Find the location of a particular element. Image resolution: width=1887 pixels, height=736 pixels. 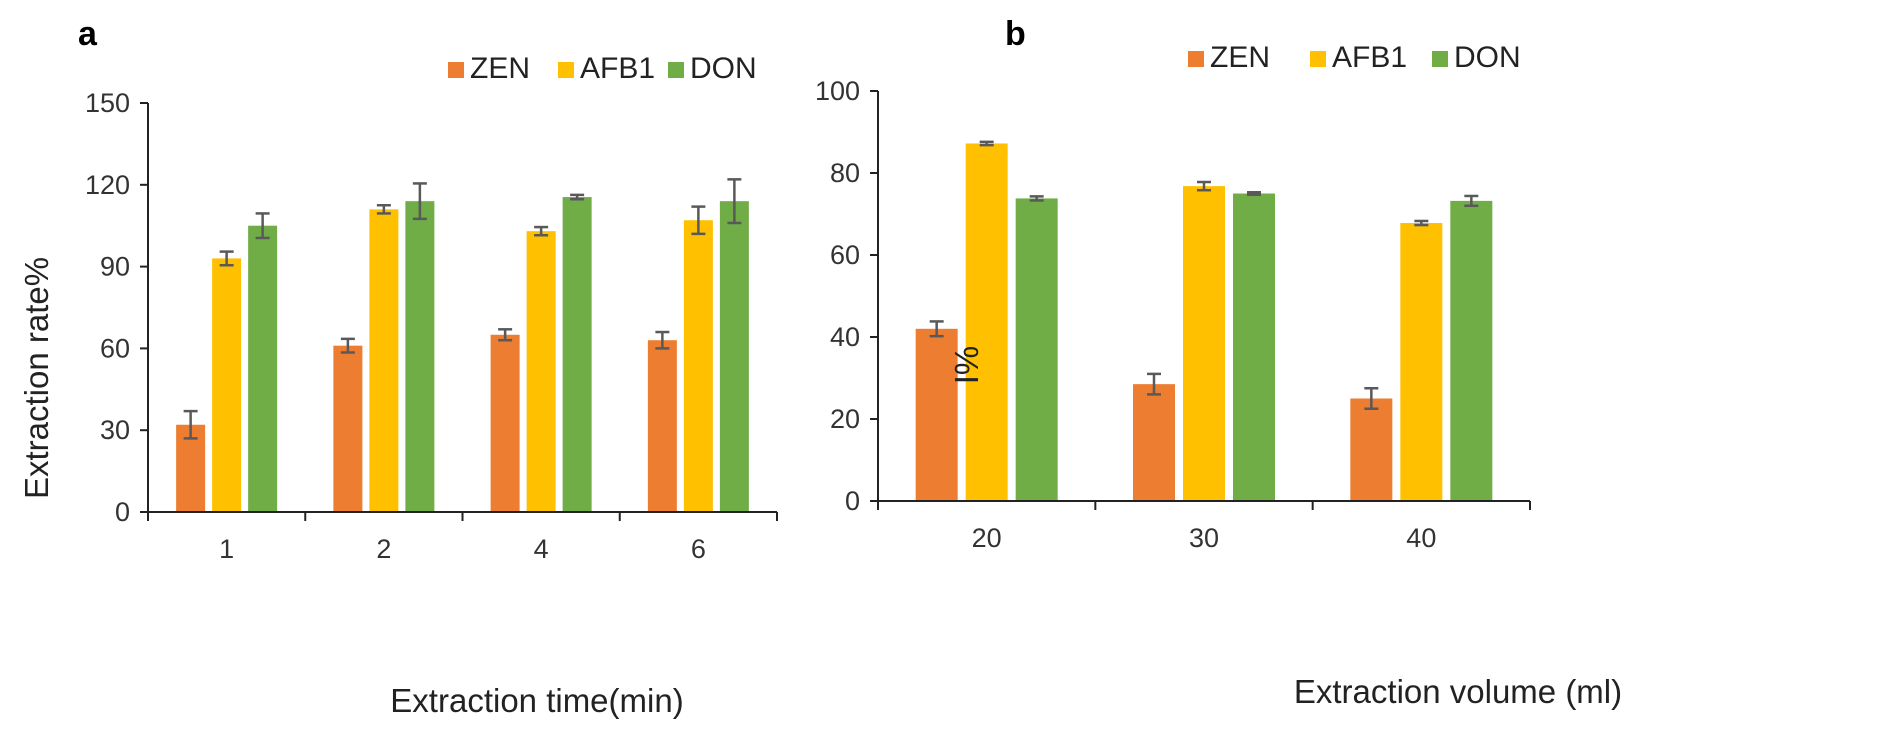

y-tick-label: 30 is located at coordinates (115, 430).